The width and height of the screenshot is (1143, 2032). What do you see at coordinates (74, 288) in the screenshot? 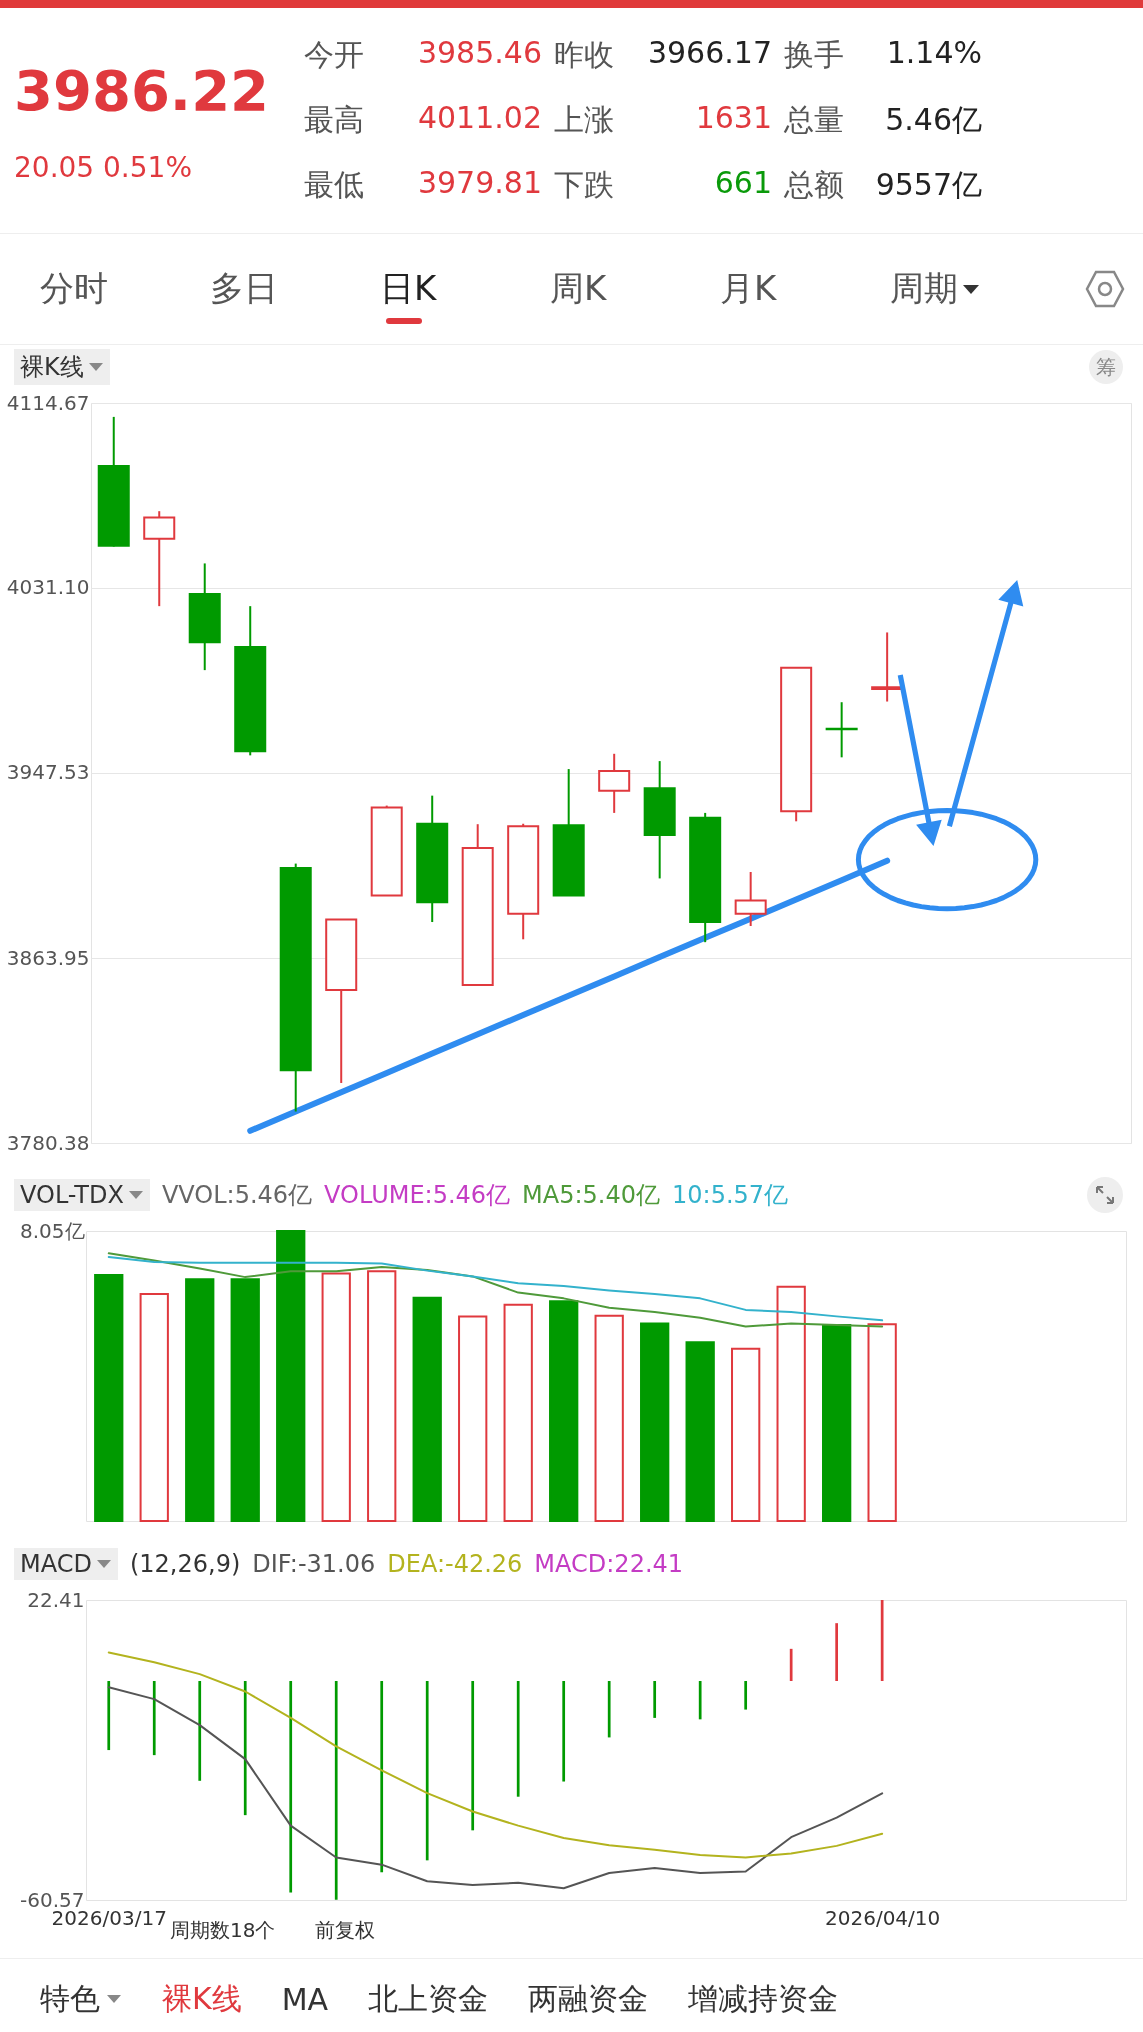
I see `text: 分时` at bounding box center [74, 288].